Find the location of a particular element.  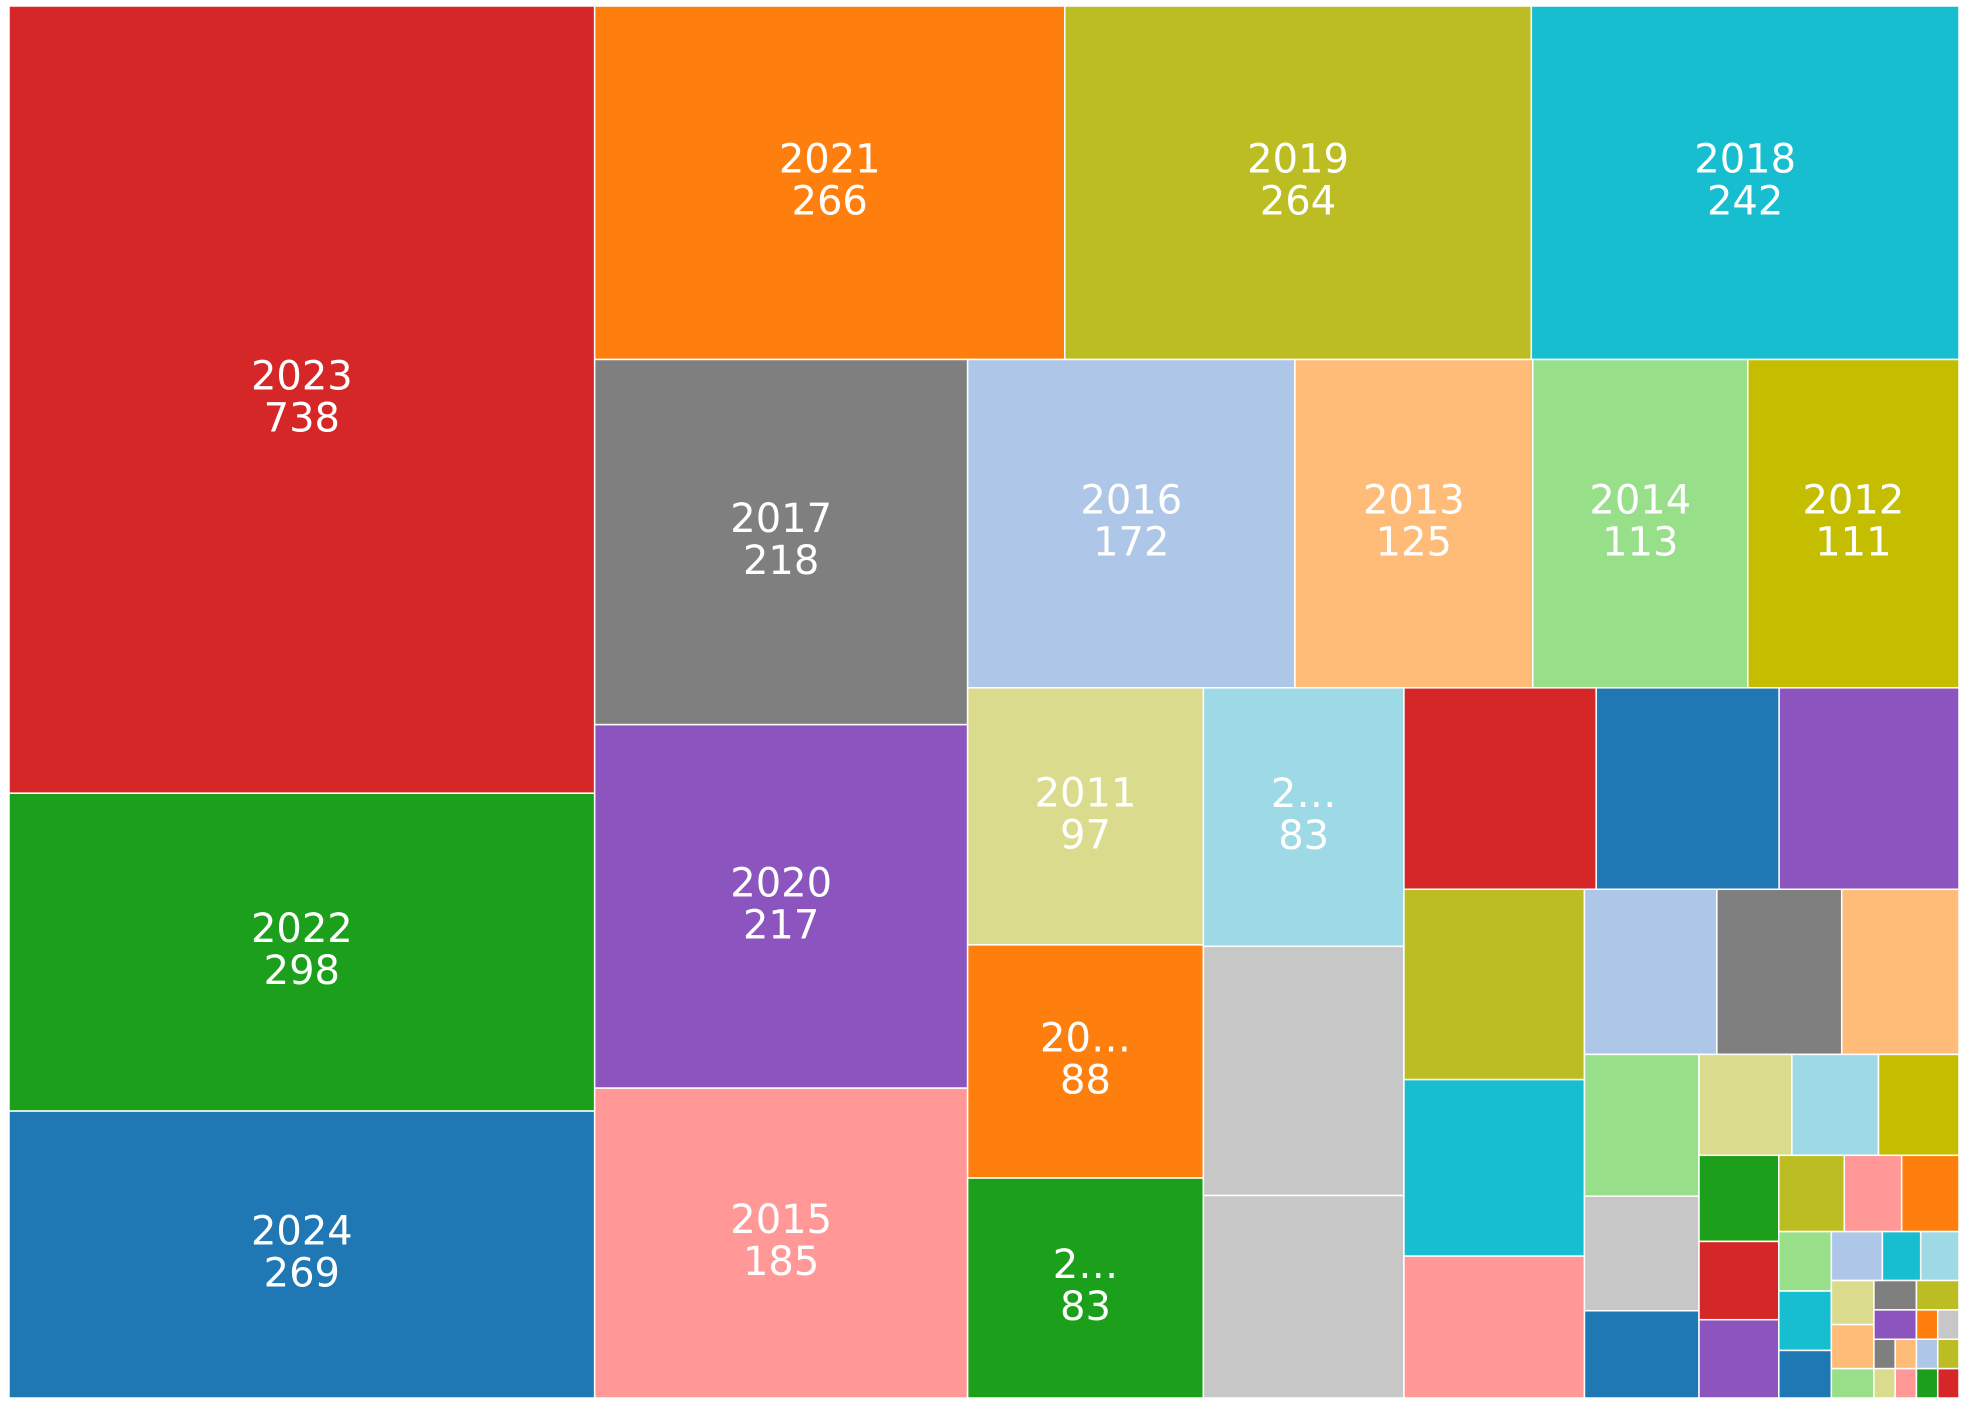

tile-value: 125 is located at coordinates (1414, 543).